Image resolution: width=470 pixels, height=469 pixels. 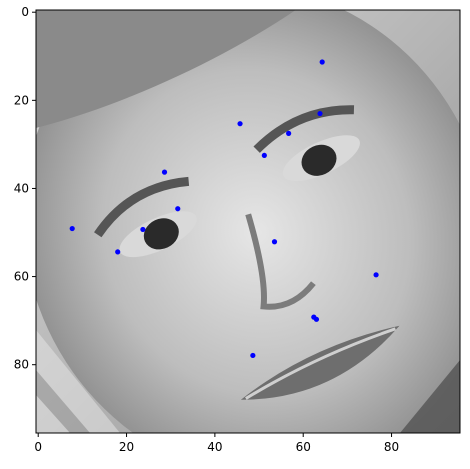 I want to click on x-tick-label: 40, so click(x=214, y=447).